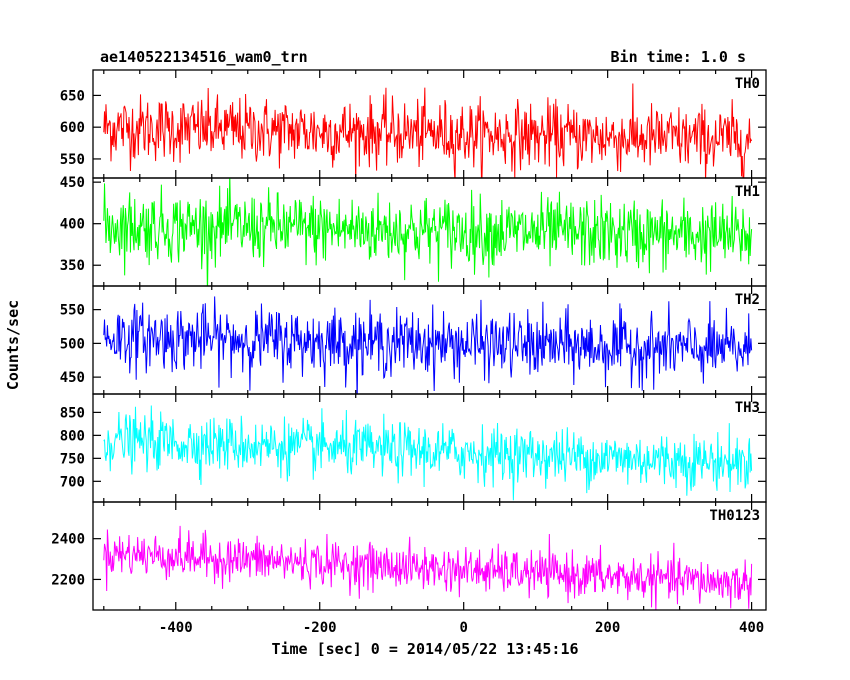 Image resolution: width=850 pixels, height=680 pixels. Describe the element at coordinates (428, 232) in the screenshot. I see `series-line-th1` at that location.